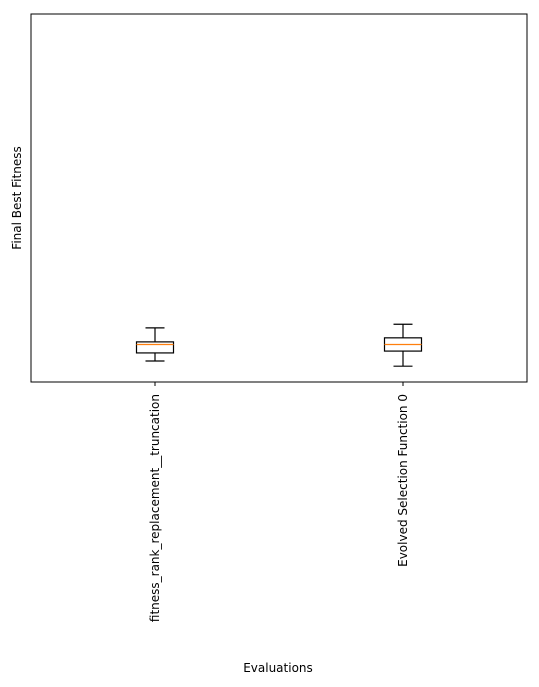 This screenshot has width=539, height=687. Describe the element at coordinates (155, 347) in the screenshot. I see `iqr-box` at that location.